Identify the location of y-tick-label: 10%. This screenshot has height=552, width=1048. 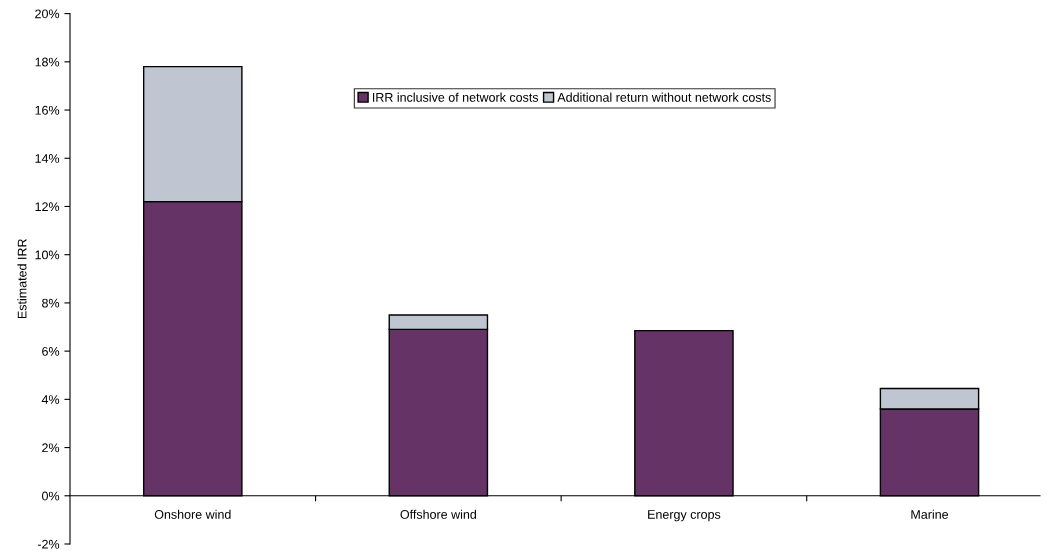
(47, 255).